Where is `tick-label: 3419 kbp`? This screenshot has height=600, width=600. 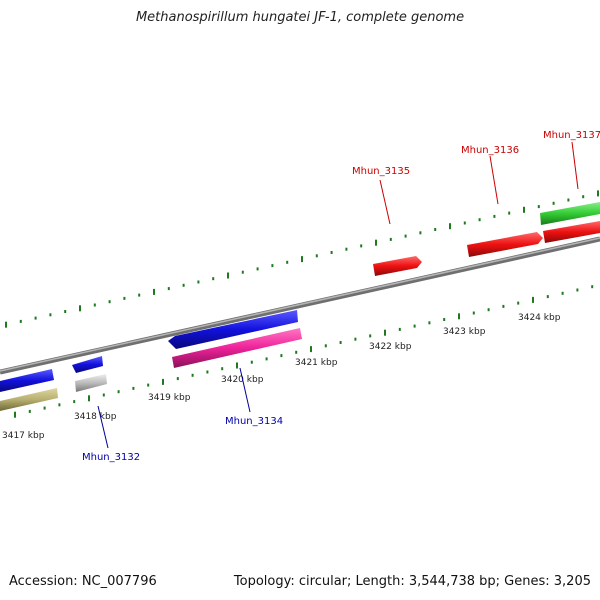
tick-label: 3419 kbp is located at coordinates (169, 398).